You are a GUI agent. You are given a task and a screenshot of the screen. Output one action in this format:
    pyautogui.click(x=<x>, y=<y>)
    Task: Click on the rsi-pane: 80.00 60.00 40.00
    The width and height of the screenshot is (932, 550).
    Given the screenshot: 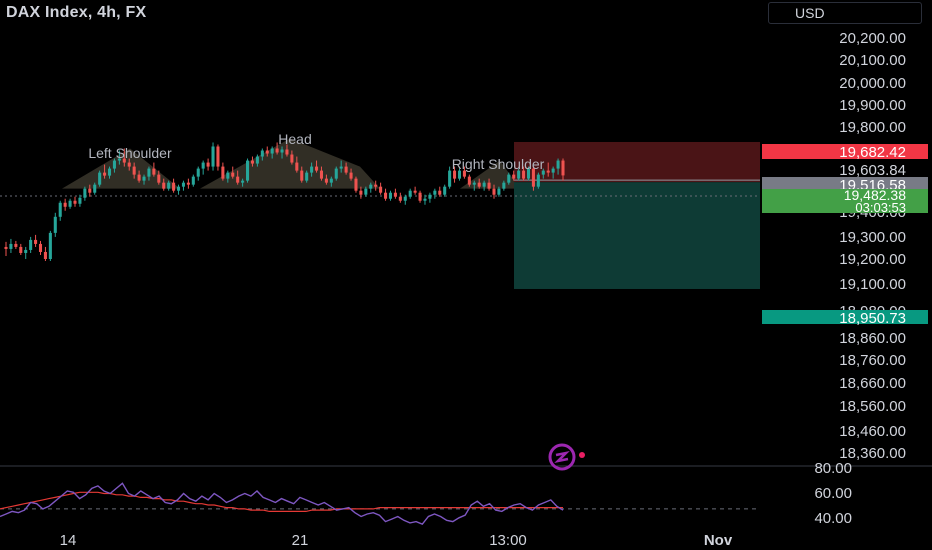 What is the action you would take?
    pyautogui.click(x=426, y=493)
    